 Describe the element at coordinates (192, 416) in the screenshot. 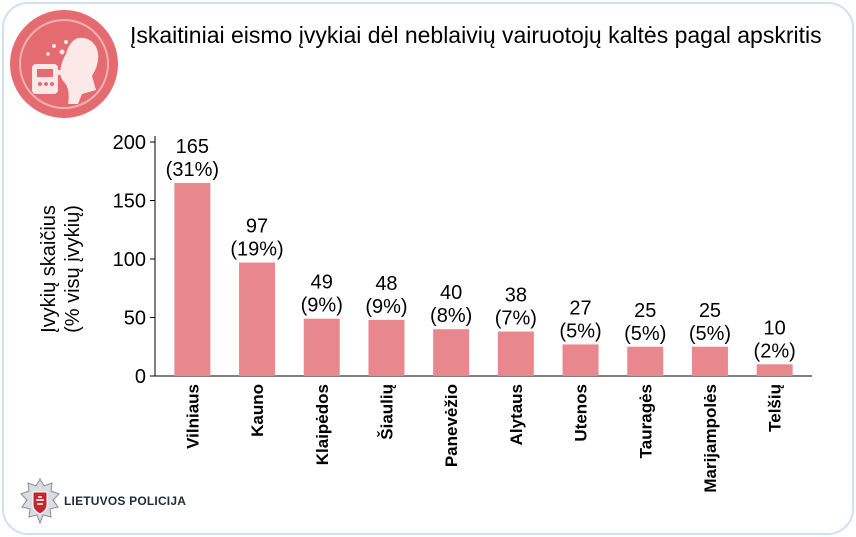

I see `x-tick-label: Vilniaus` at that location.